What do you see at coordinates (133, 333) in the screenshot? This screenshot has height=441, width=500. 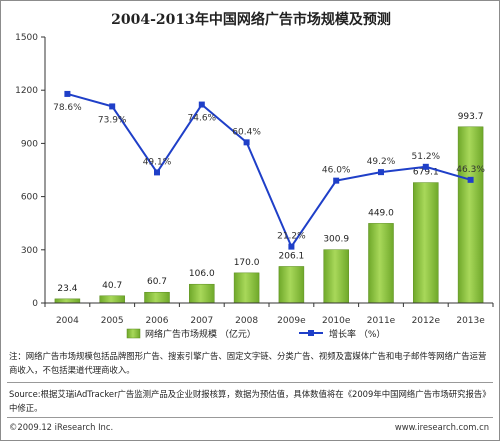 I see `legend-bar-swatch` at bounding box center [133, 333].